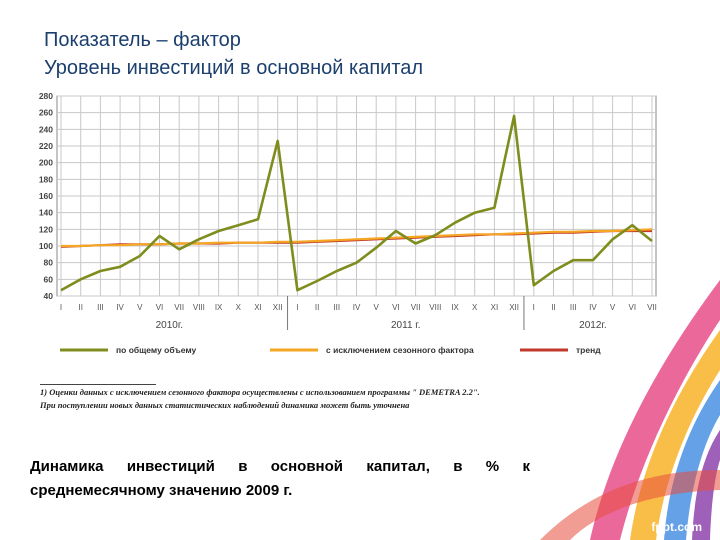  I want to click on title-line-2: Уровень инвестиций в основной капитал, so click(234, 68).